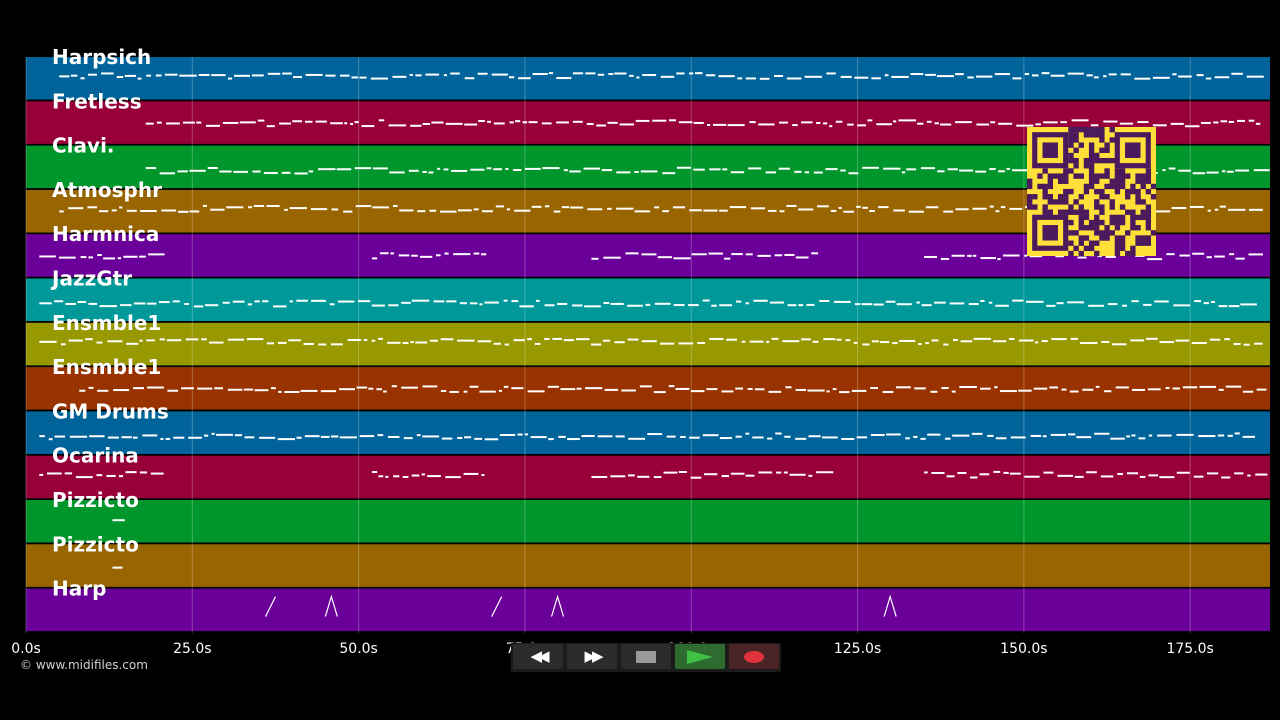 The width and height of the screenshot is (1280, 720). Describe the element at coordinates (538, 656) in the screenshot. I see `rewind-button: ◀◀` at that location.